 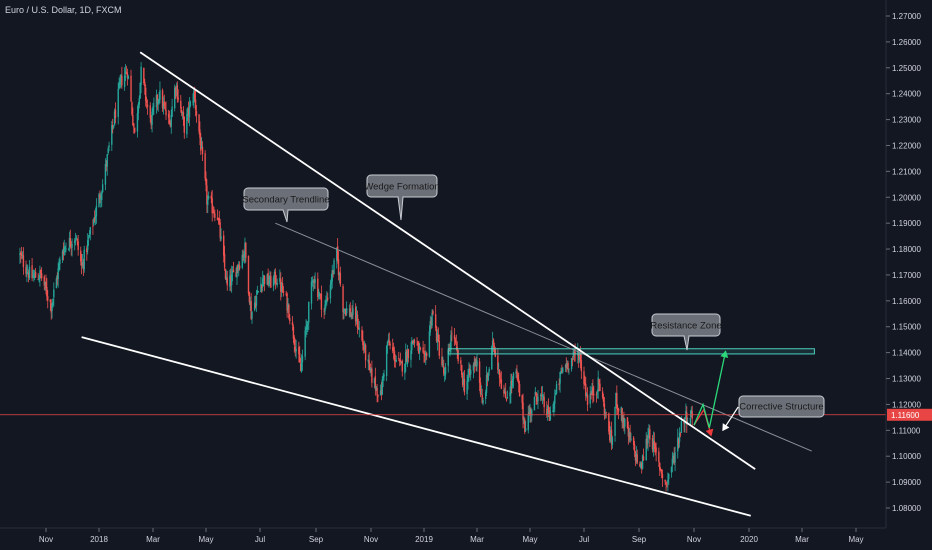 What do you see at coordinates (285, 199) in the screenshot?
I see `callout-label: Secondary Trendline` at bounding box center [285, 199].